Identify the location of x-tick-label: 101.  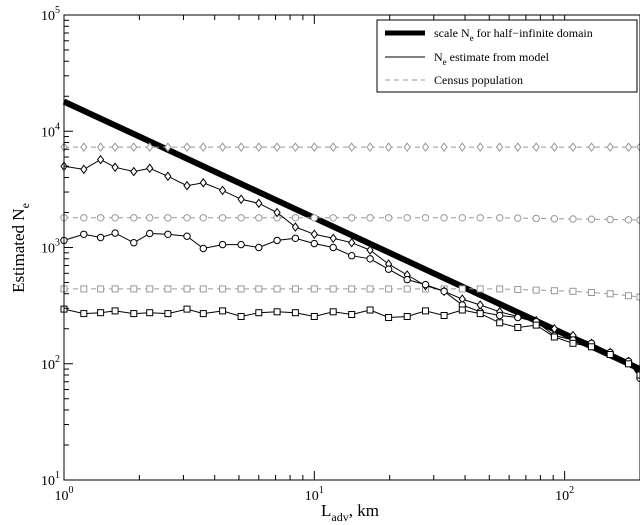
(314, 494).